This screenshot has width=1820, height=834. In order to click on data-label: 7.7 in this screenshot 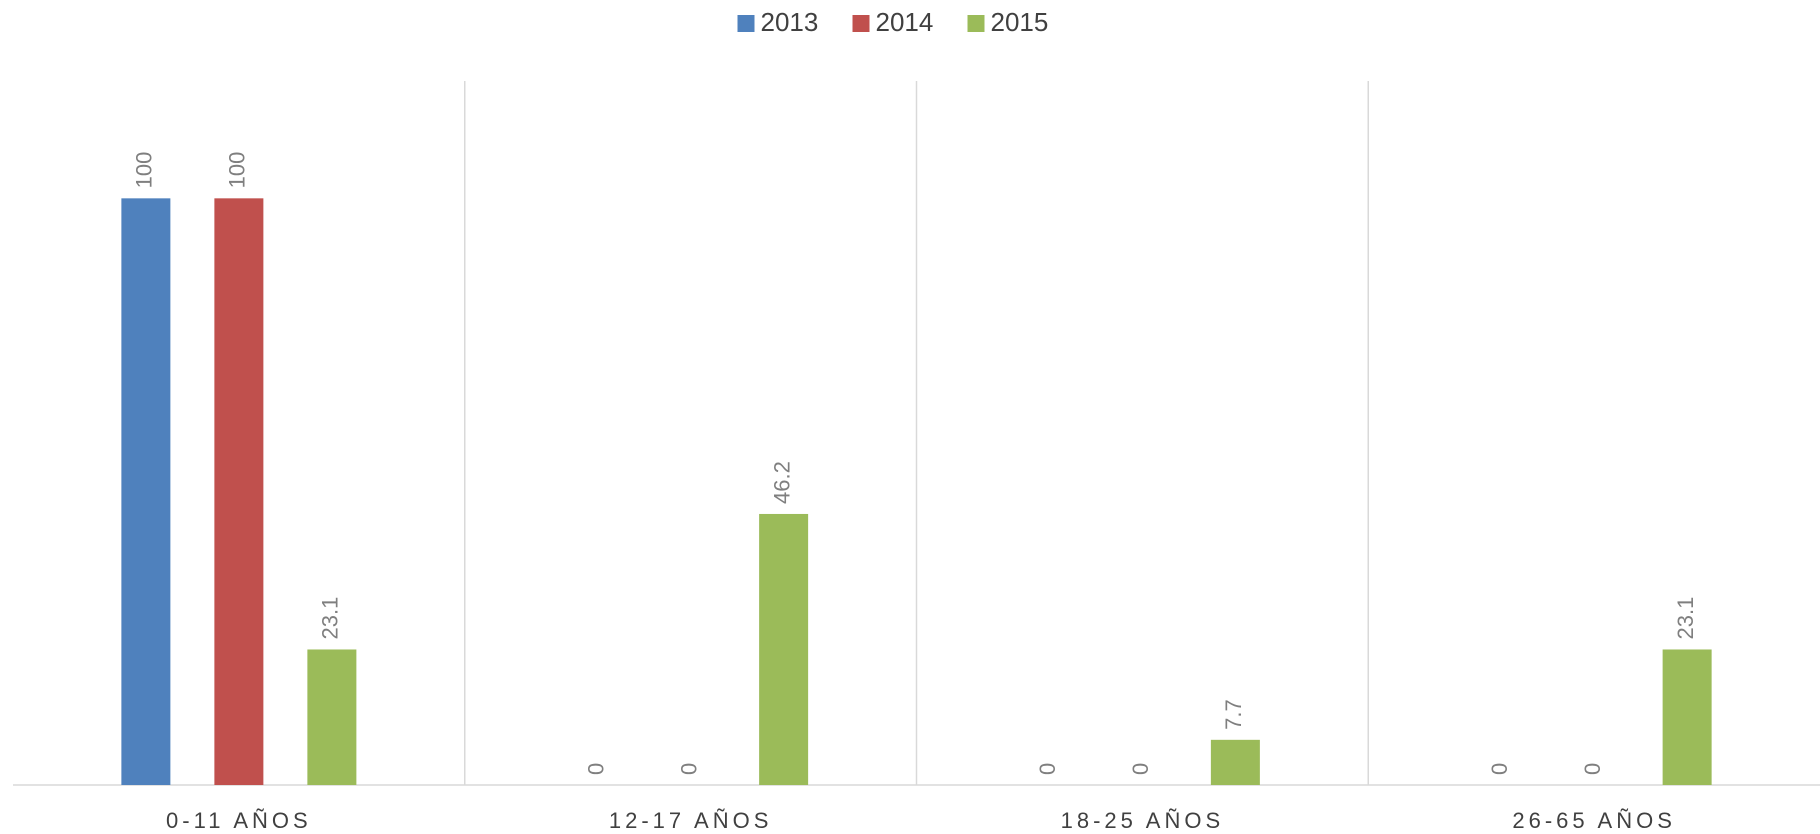, I will do `click(1233, 714)`.